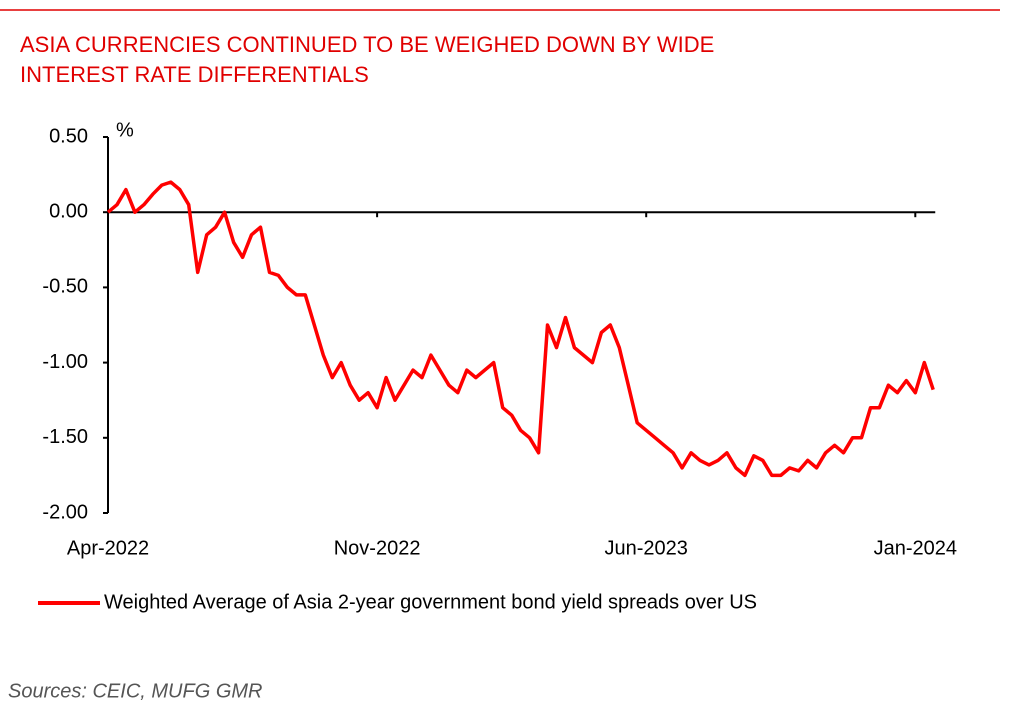 The image size is (1022, 710). Describe the element at coordinates (194, 74) in the screenshot. I see `chart-title: INTEREST RATE DIFFERENTIALS` at that location.